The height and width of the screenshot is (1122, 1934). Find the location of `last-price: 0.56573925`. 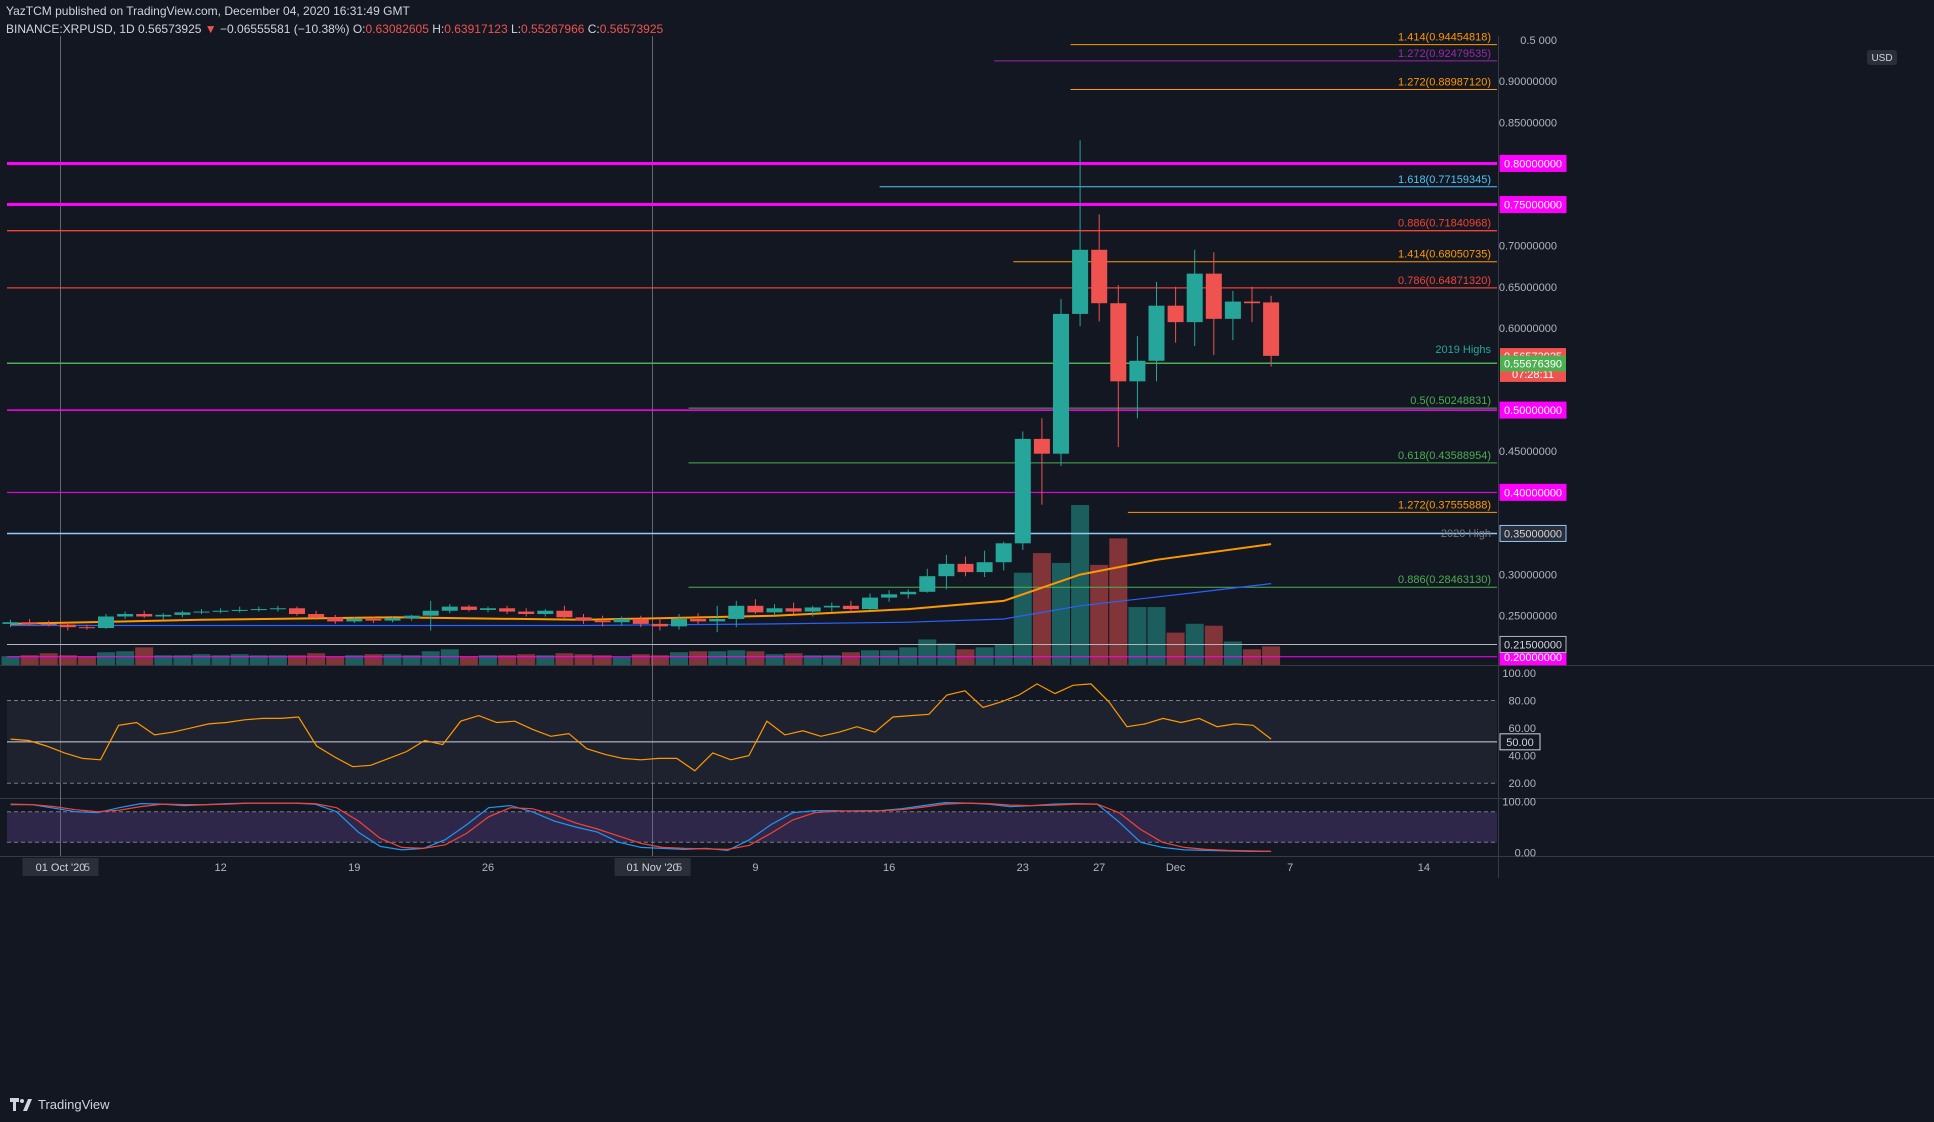

last-price: 0.56573925 is located at coordinates (170, 29).